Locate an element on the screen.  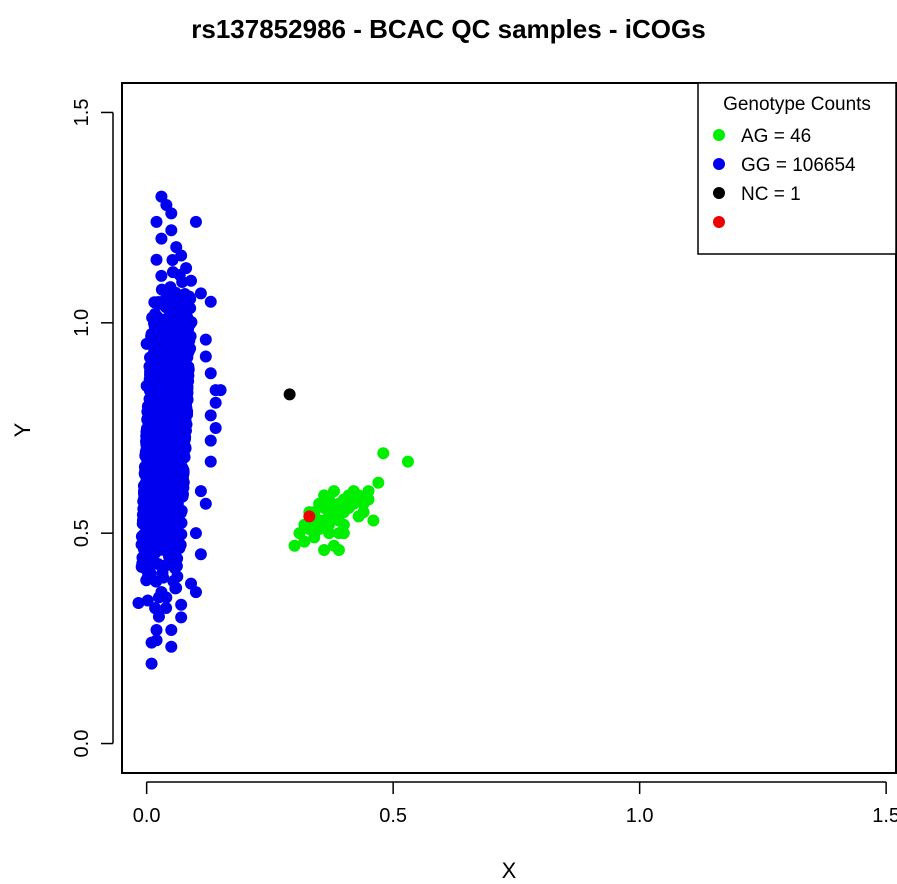
gg-cluster is located at coordinates (165, 450).